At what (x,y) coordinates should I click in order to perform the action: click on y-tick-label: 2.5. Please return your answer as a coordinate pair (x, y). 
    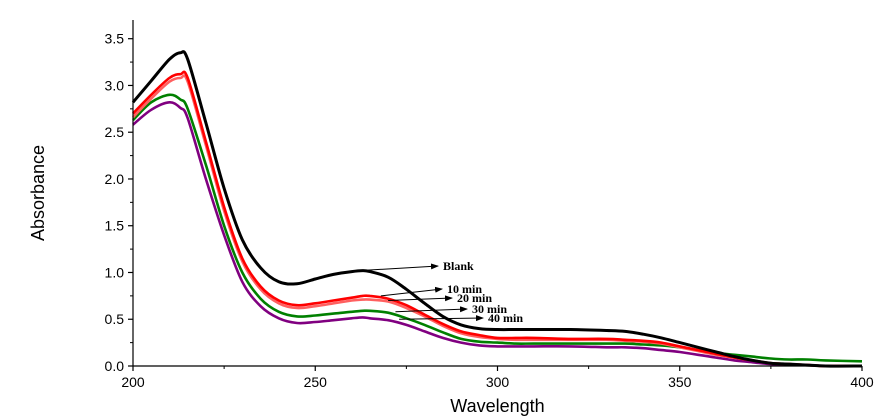
    Looking at the image, I should click on (115, 132).